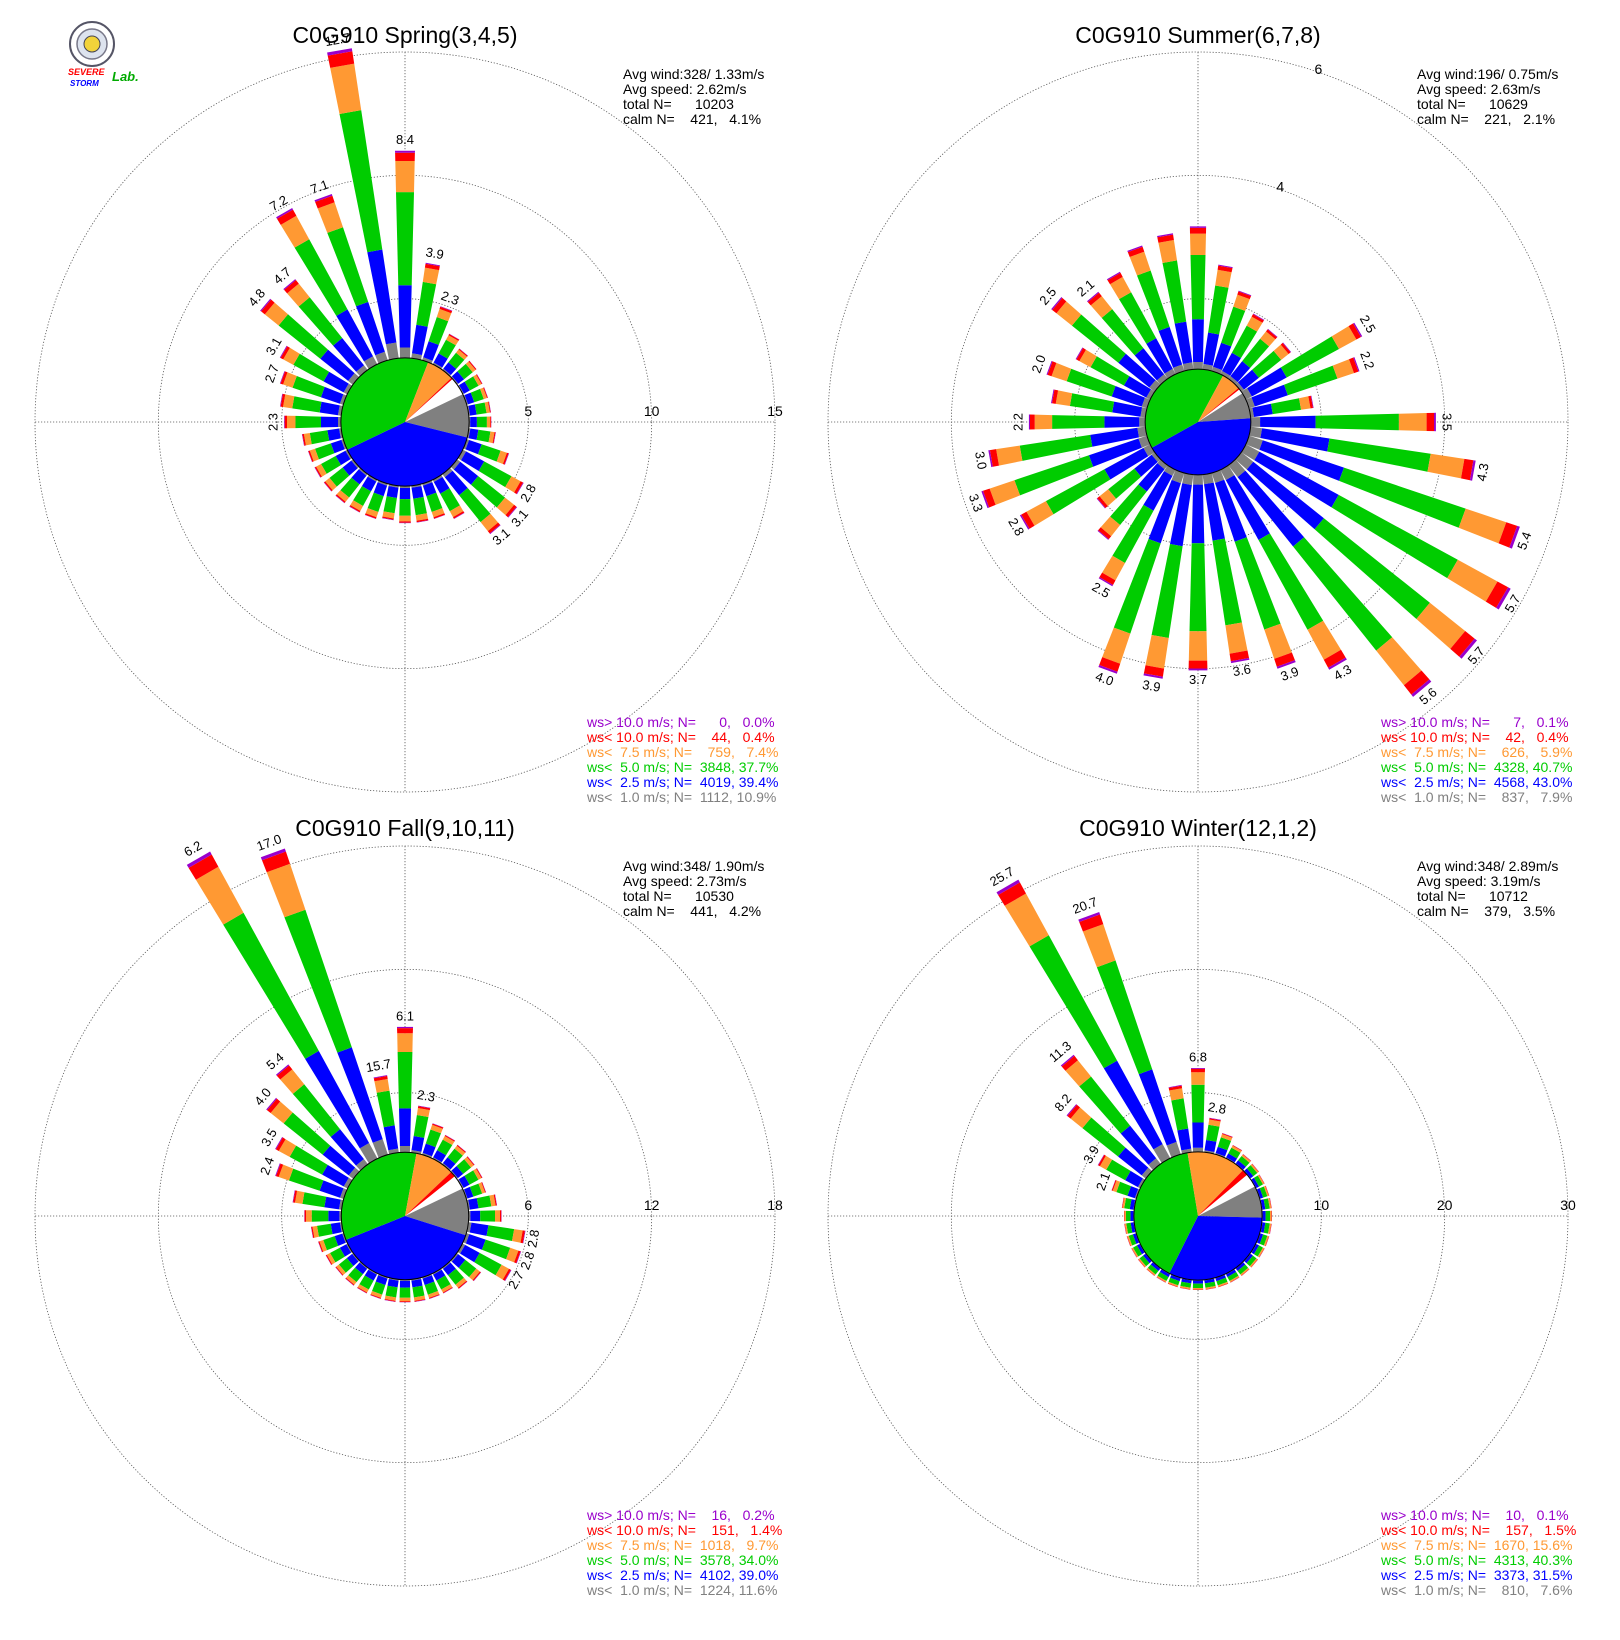 This screenshot has height=1640, width=1620. What do you see at coordinates (682, 782) in the screenshot?
I see `legend-entry: ws< 2.5 m/s; N= 4019, 39.4%` at bounding box center [682, 782].